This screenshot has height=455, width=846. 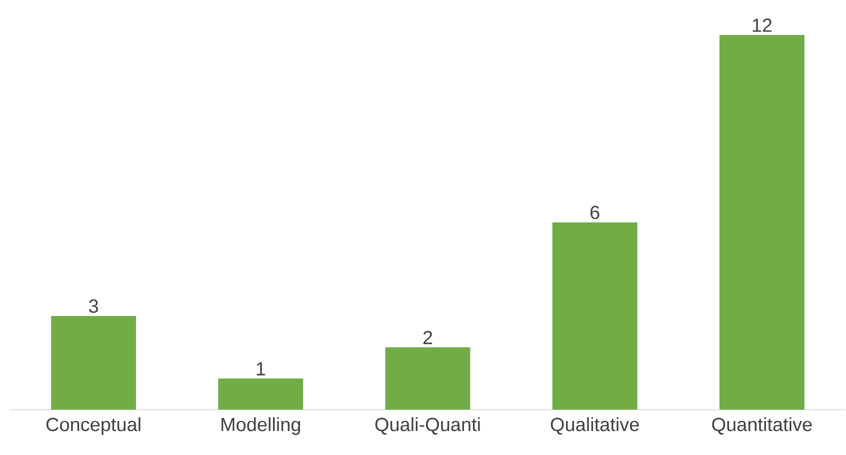 I want to click on data-label: 1, so click(x=260, y=369).